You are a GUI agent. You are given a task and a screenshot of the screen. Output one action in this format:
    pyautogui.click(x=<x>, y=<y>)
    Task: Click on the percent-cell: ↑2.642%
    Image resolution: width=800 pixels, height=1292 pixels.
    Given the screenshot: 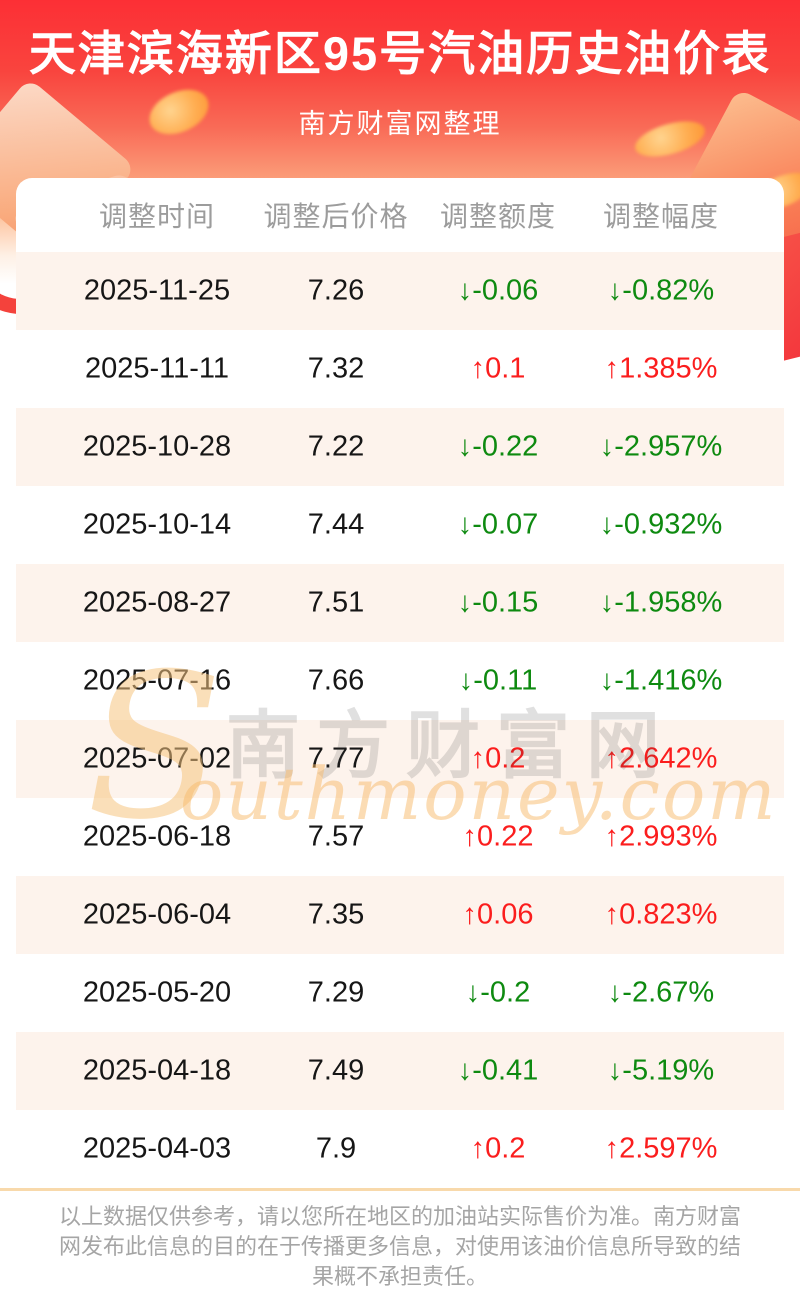 What is the action you would take?
    pyautogui.click(x=661, y=758)
    